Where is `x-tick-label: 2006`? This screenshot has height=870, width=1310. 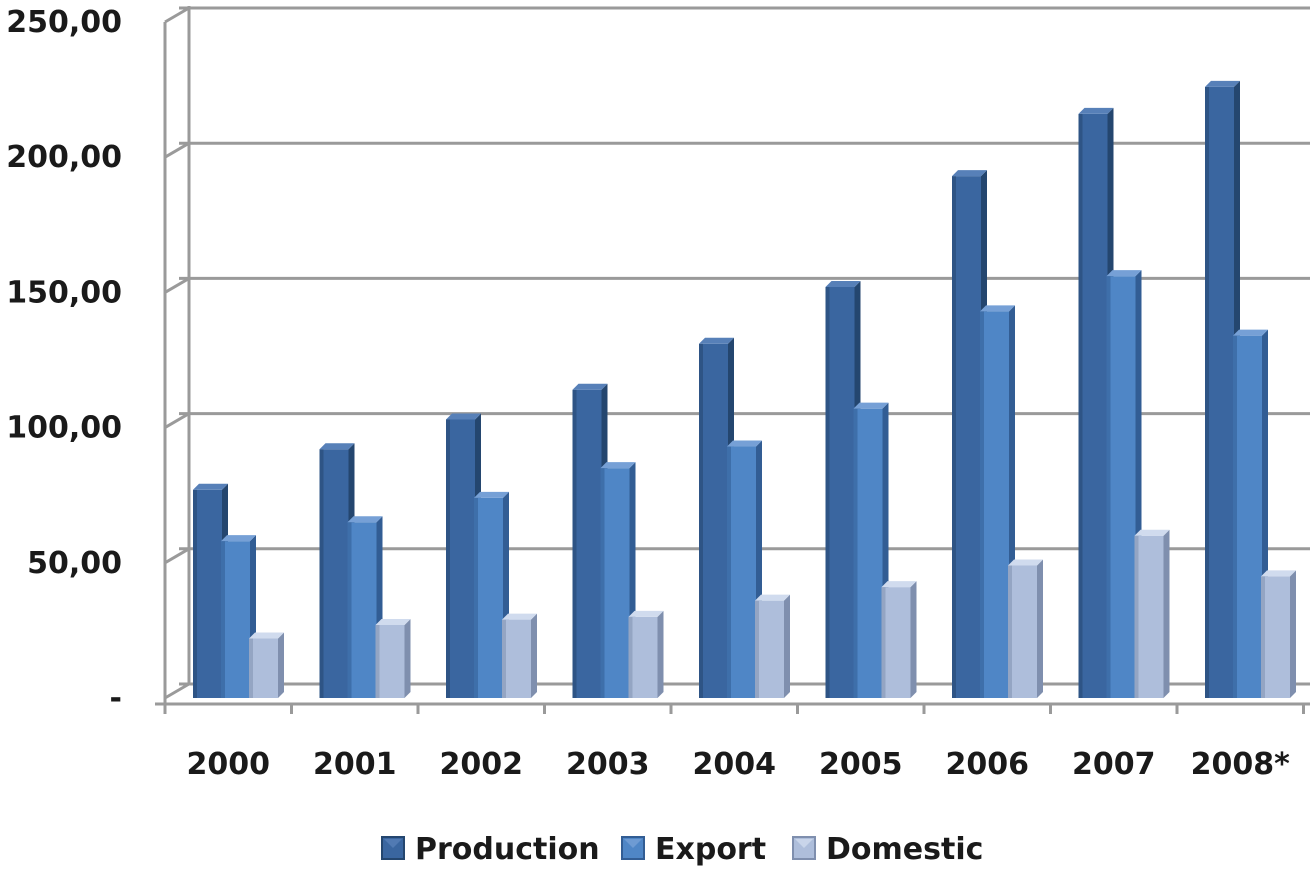
x-tick-label: 2006 is located at coordinates (988, 764).